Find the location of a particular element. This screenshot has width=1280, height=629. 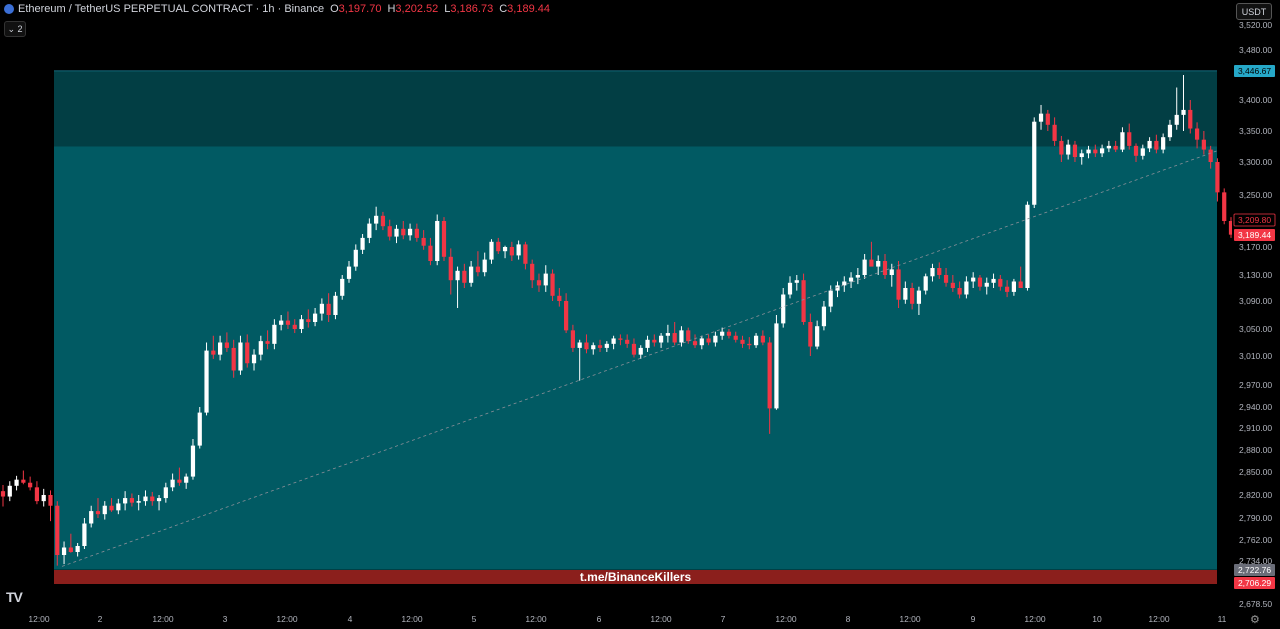

y-tick-label: 3,090.00 is located at coordinates (1255, 301).